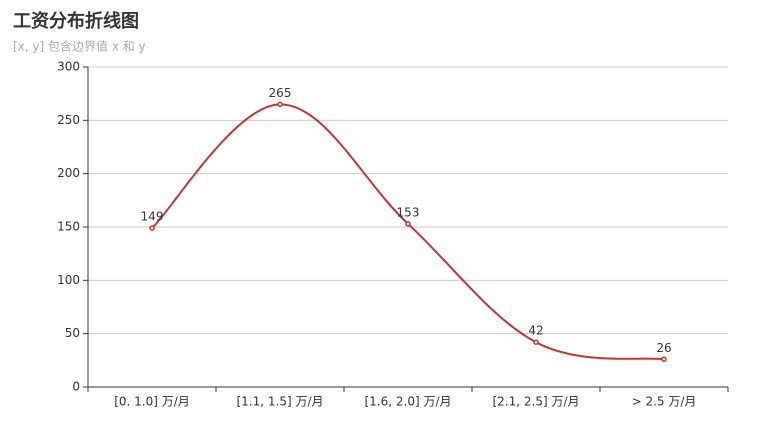  Describe the element at coordinates (664, 402) in the screenshot. I see `x-tick-label: > 2.5 万/月` at that location.